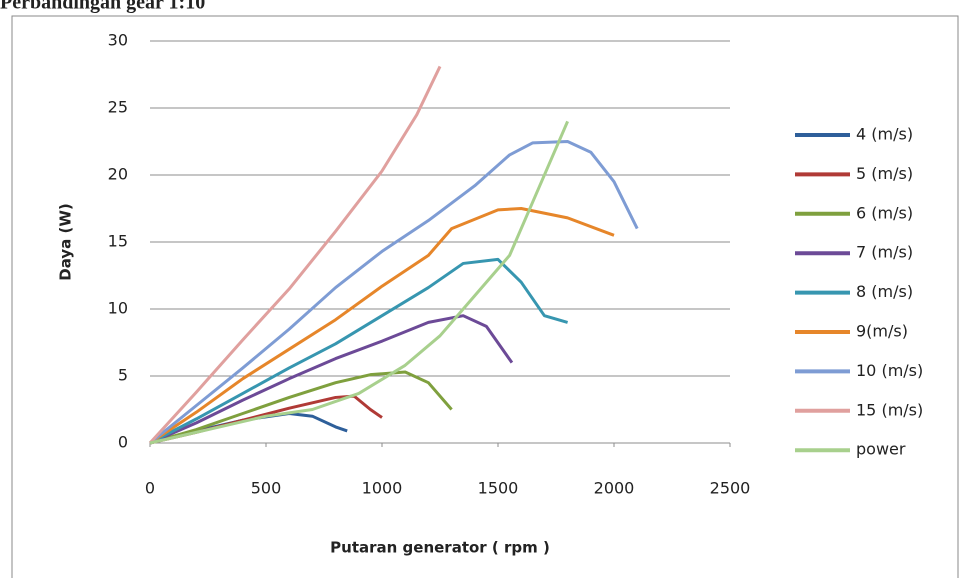  Describe the element at coordinates (123, 442) in the screenshot. I see `y-tick-label: 0` at that location.